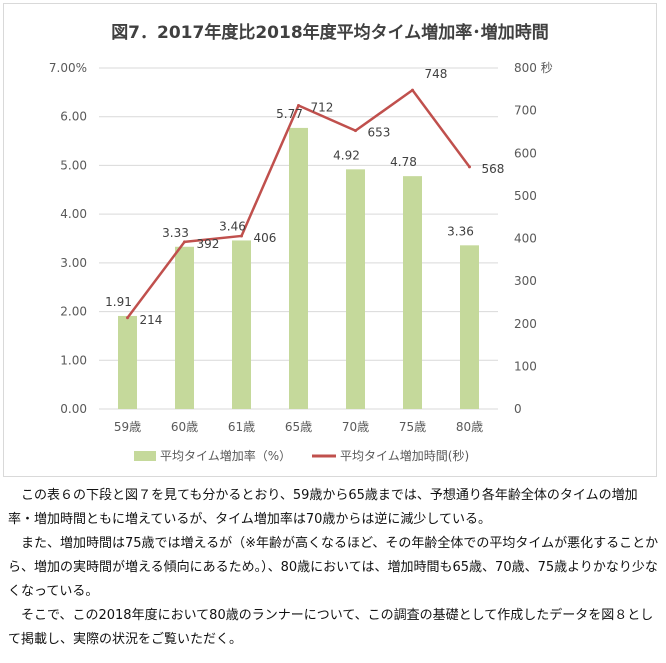  Describe the element at coordinates (289, 114) in the screenshot. I see `bar-data-label: 5.77` at that location.